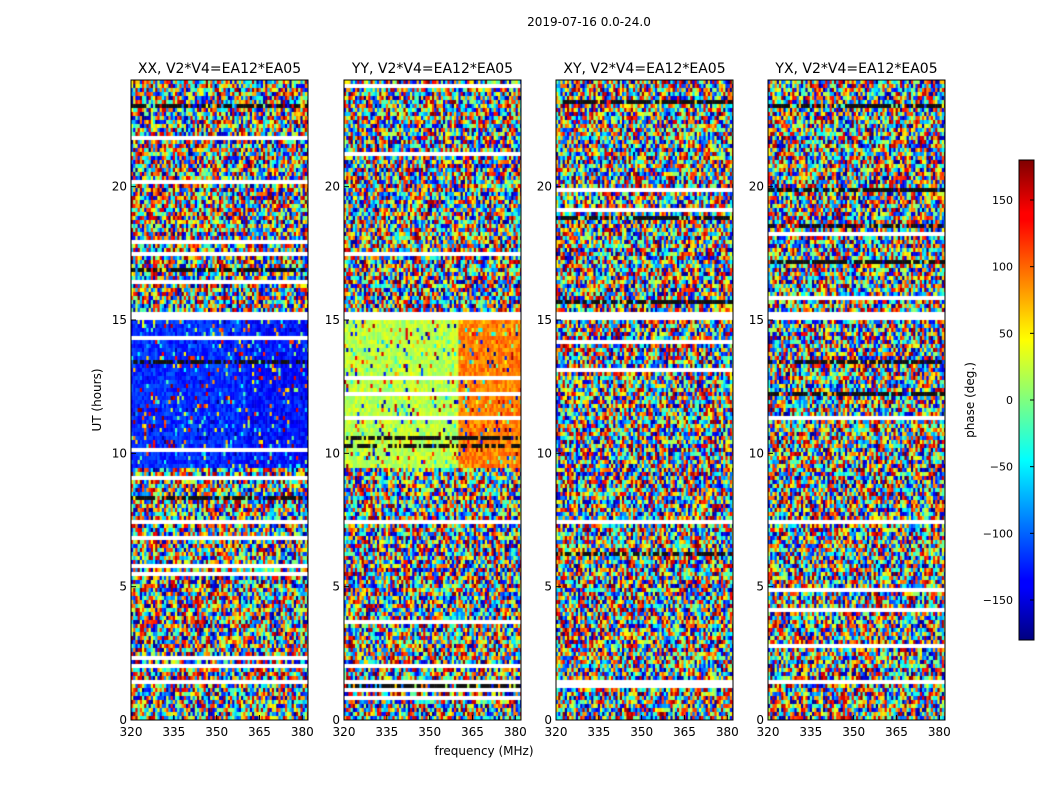  I want to click on colorbar: 150 100 50 0 −50 −100 −150 phase (deg.), so click(999, 400).